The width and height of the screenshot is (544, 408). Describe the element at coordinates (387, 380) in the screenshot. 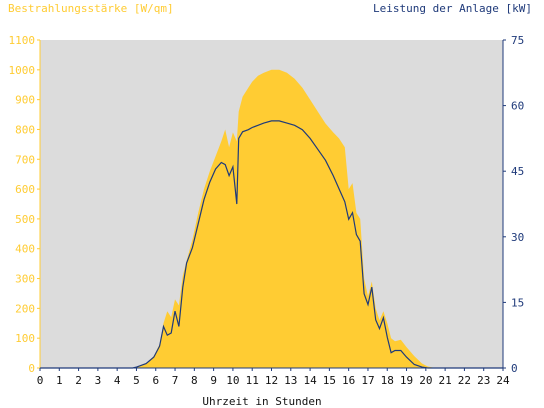

I see `x-tick-label: 18` at that location.